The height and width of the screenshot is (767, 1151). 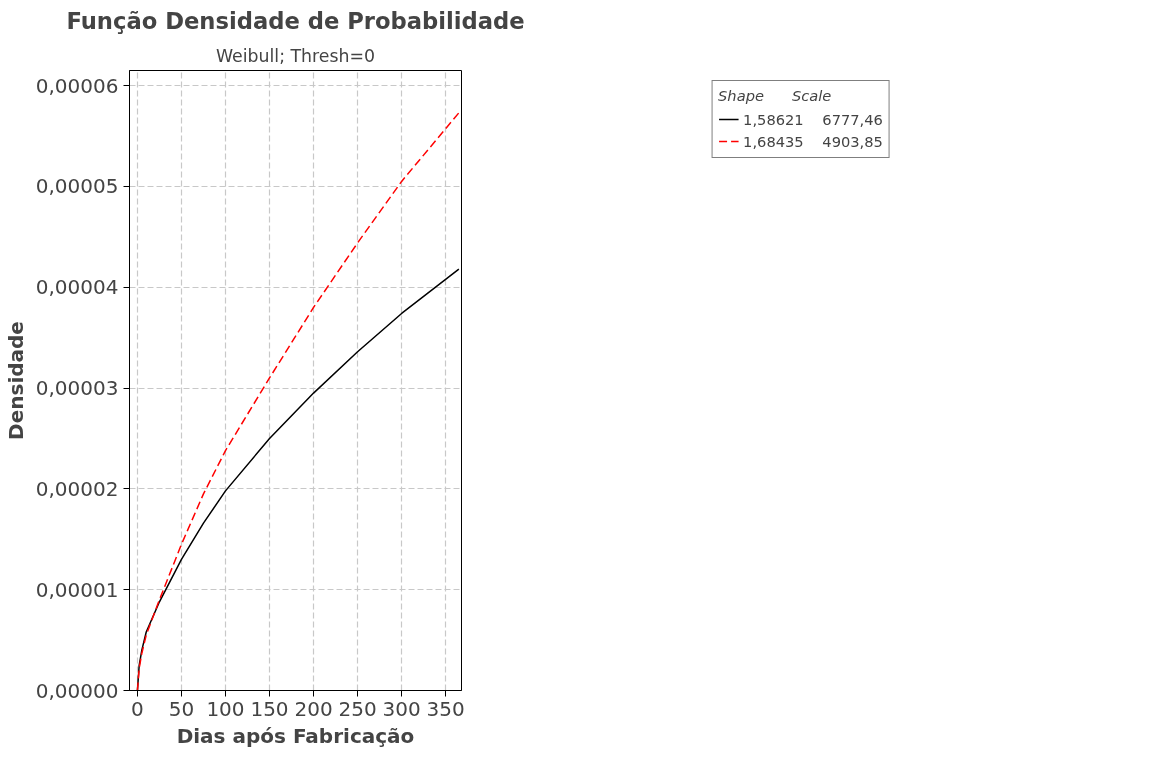 What do you see at coordinates (445, 708) in the screenshot?
I see `x-tick-label: 350` at bounding box center [445, 708].